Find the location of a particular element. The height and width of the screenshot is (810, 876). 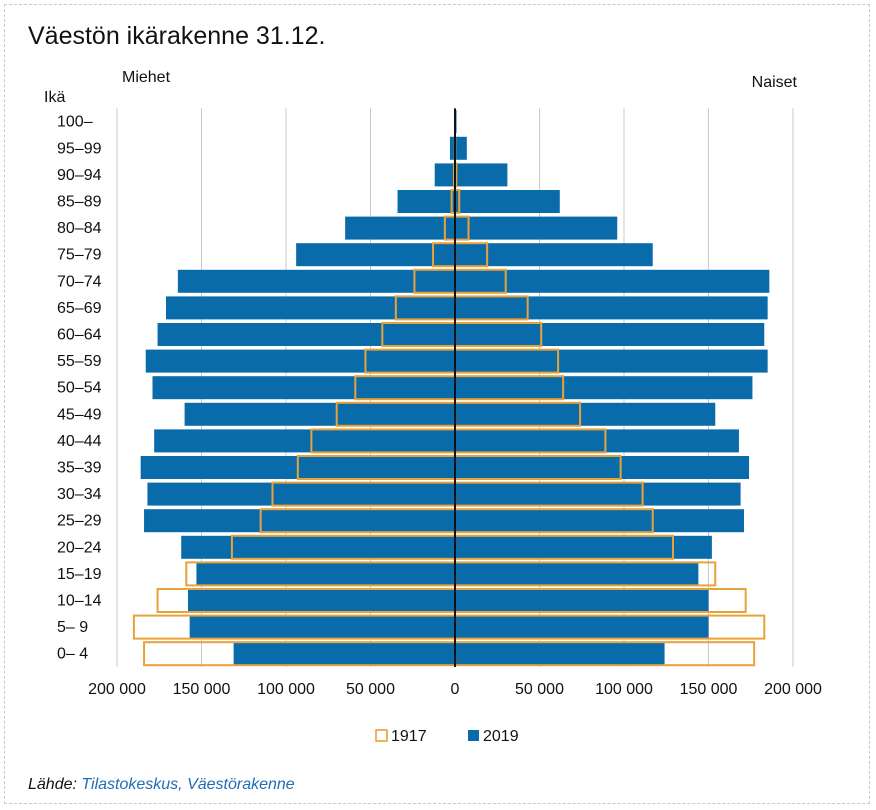

age-label: 35–39 is located at coordinates (79, 468).